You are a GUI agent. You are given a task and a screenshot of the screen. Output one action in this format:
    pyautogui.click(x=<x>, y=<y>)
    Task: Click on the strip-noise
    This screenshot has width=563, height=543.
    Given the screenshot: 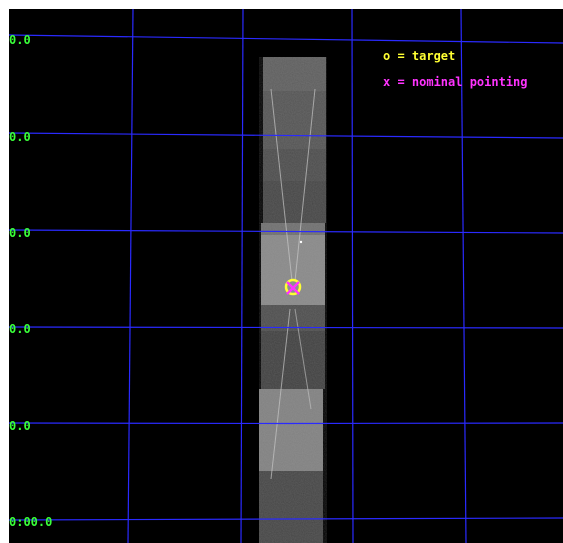 What is the action you would take?
    pyautogui.click(x=293, y=300)
    